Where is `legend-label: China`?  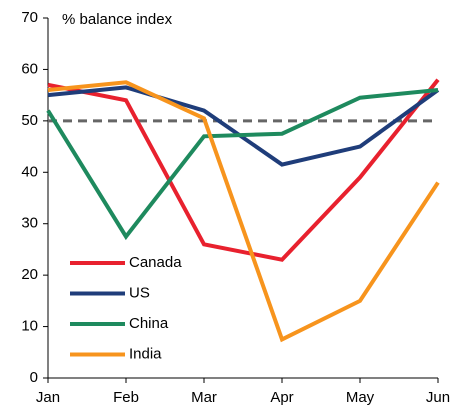
legend-label: China is located at coordinates (149, 323).